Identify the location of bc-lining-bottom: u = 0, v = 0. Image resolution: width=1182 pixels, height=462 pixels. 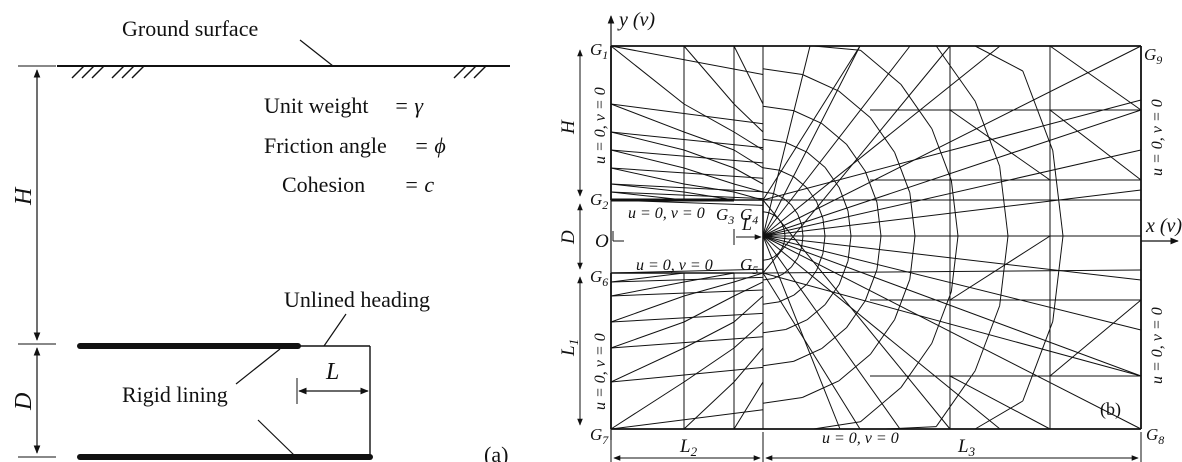
(674, 265).